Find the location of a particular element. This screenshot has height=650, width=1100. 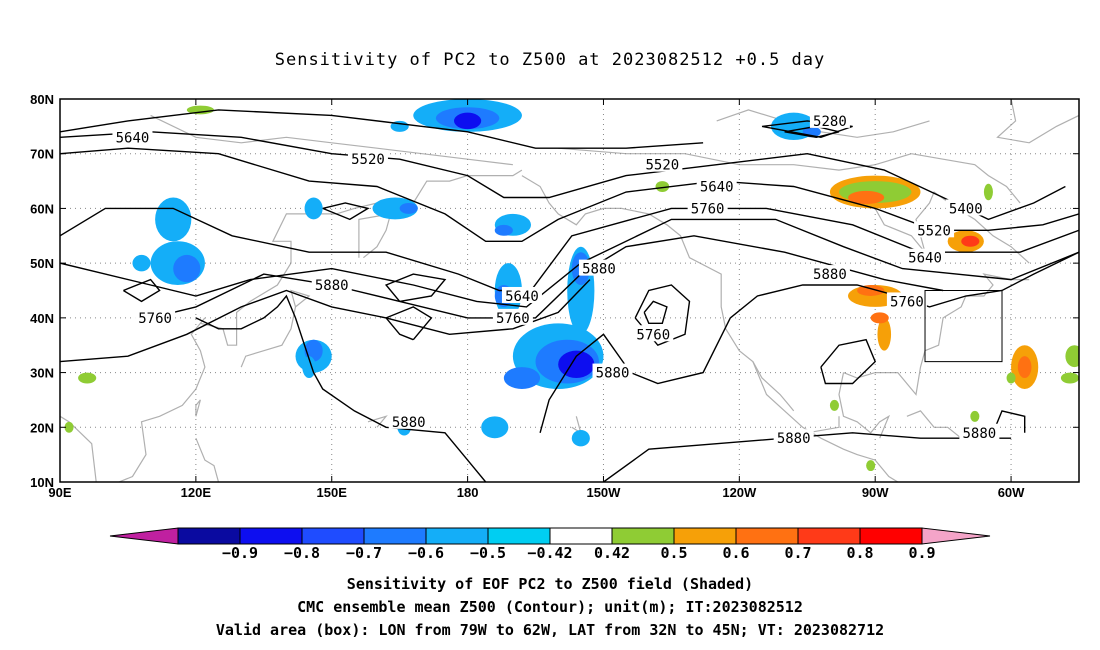

contour-label: 5400 is located at coordinates (966, 209).